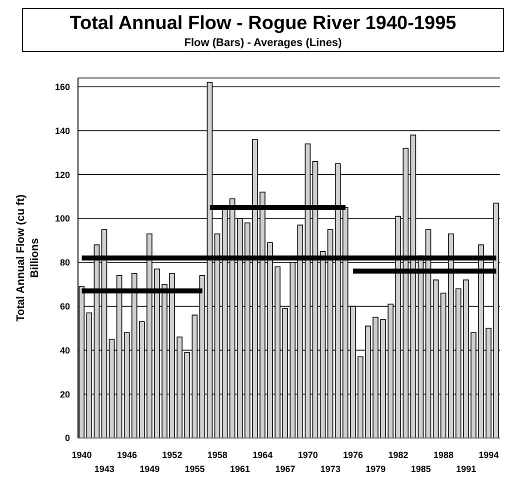 Image resolution: width=516 pixels, height=493 pixels. Describe the element at coordinates (330, 469) in the screenshot. I see `x-tick-label: 1973` at that location.